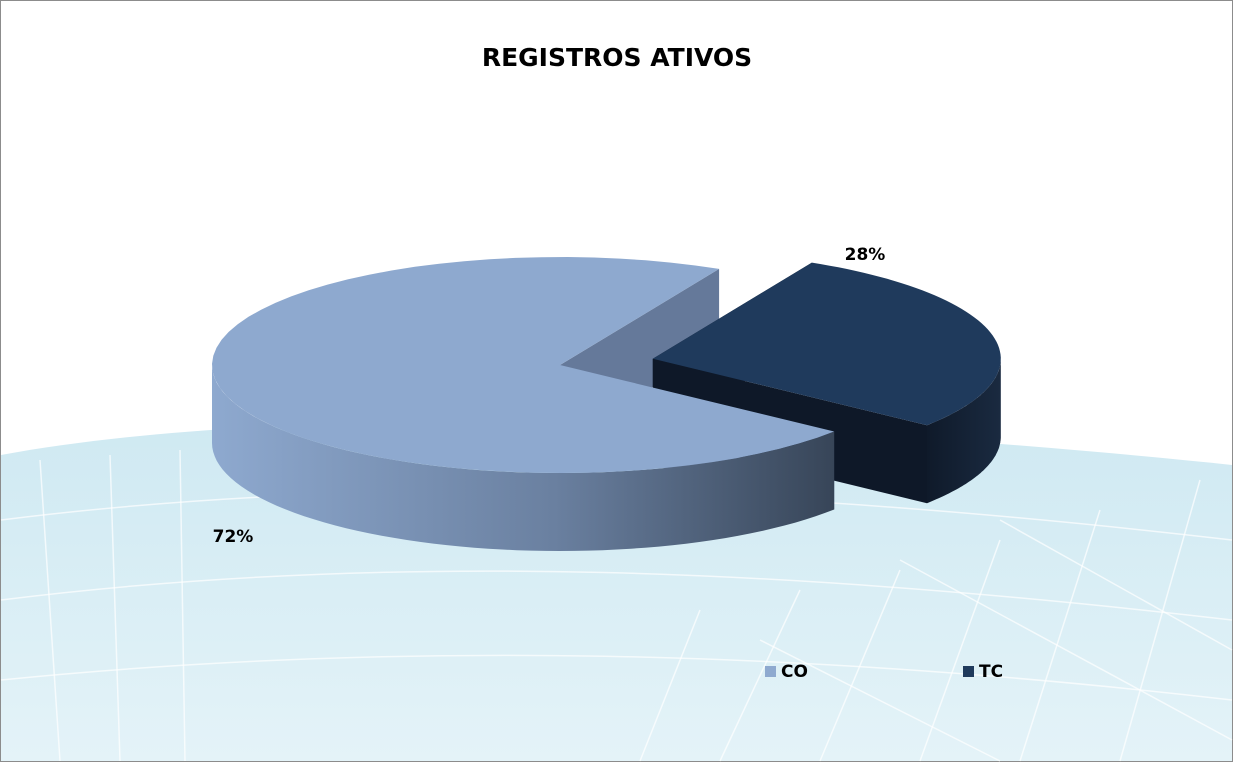 The image size is (1233, 762). Describe the element at coordinates (794, 672) in the screenshot. I see `legend-label: CO` at that location.